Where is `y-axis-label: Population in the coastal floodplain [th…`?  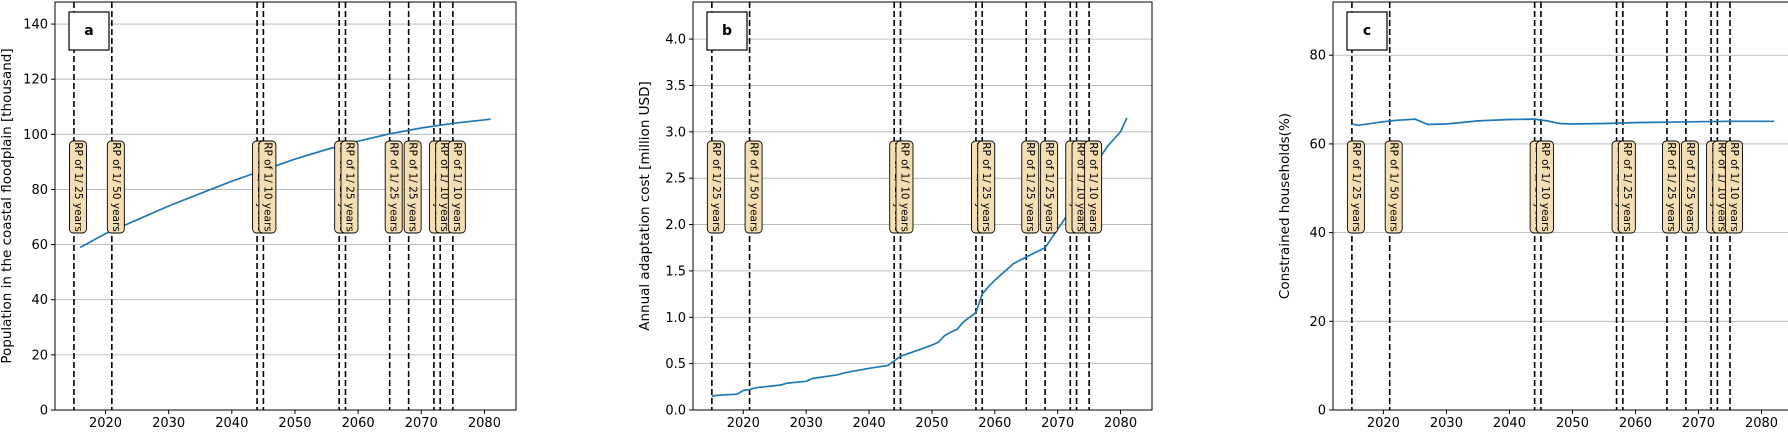
y-axis-label: Population in the coastal floodplain [th… is located at coordinates (7, 205).